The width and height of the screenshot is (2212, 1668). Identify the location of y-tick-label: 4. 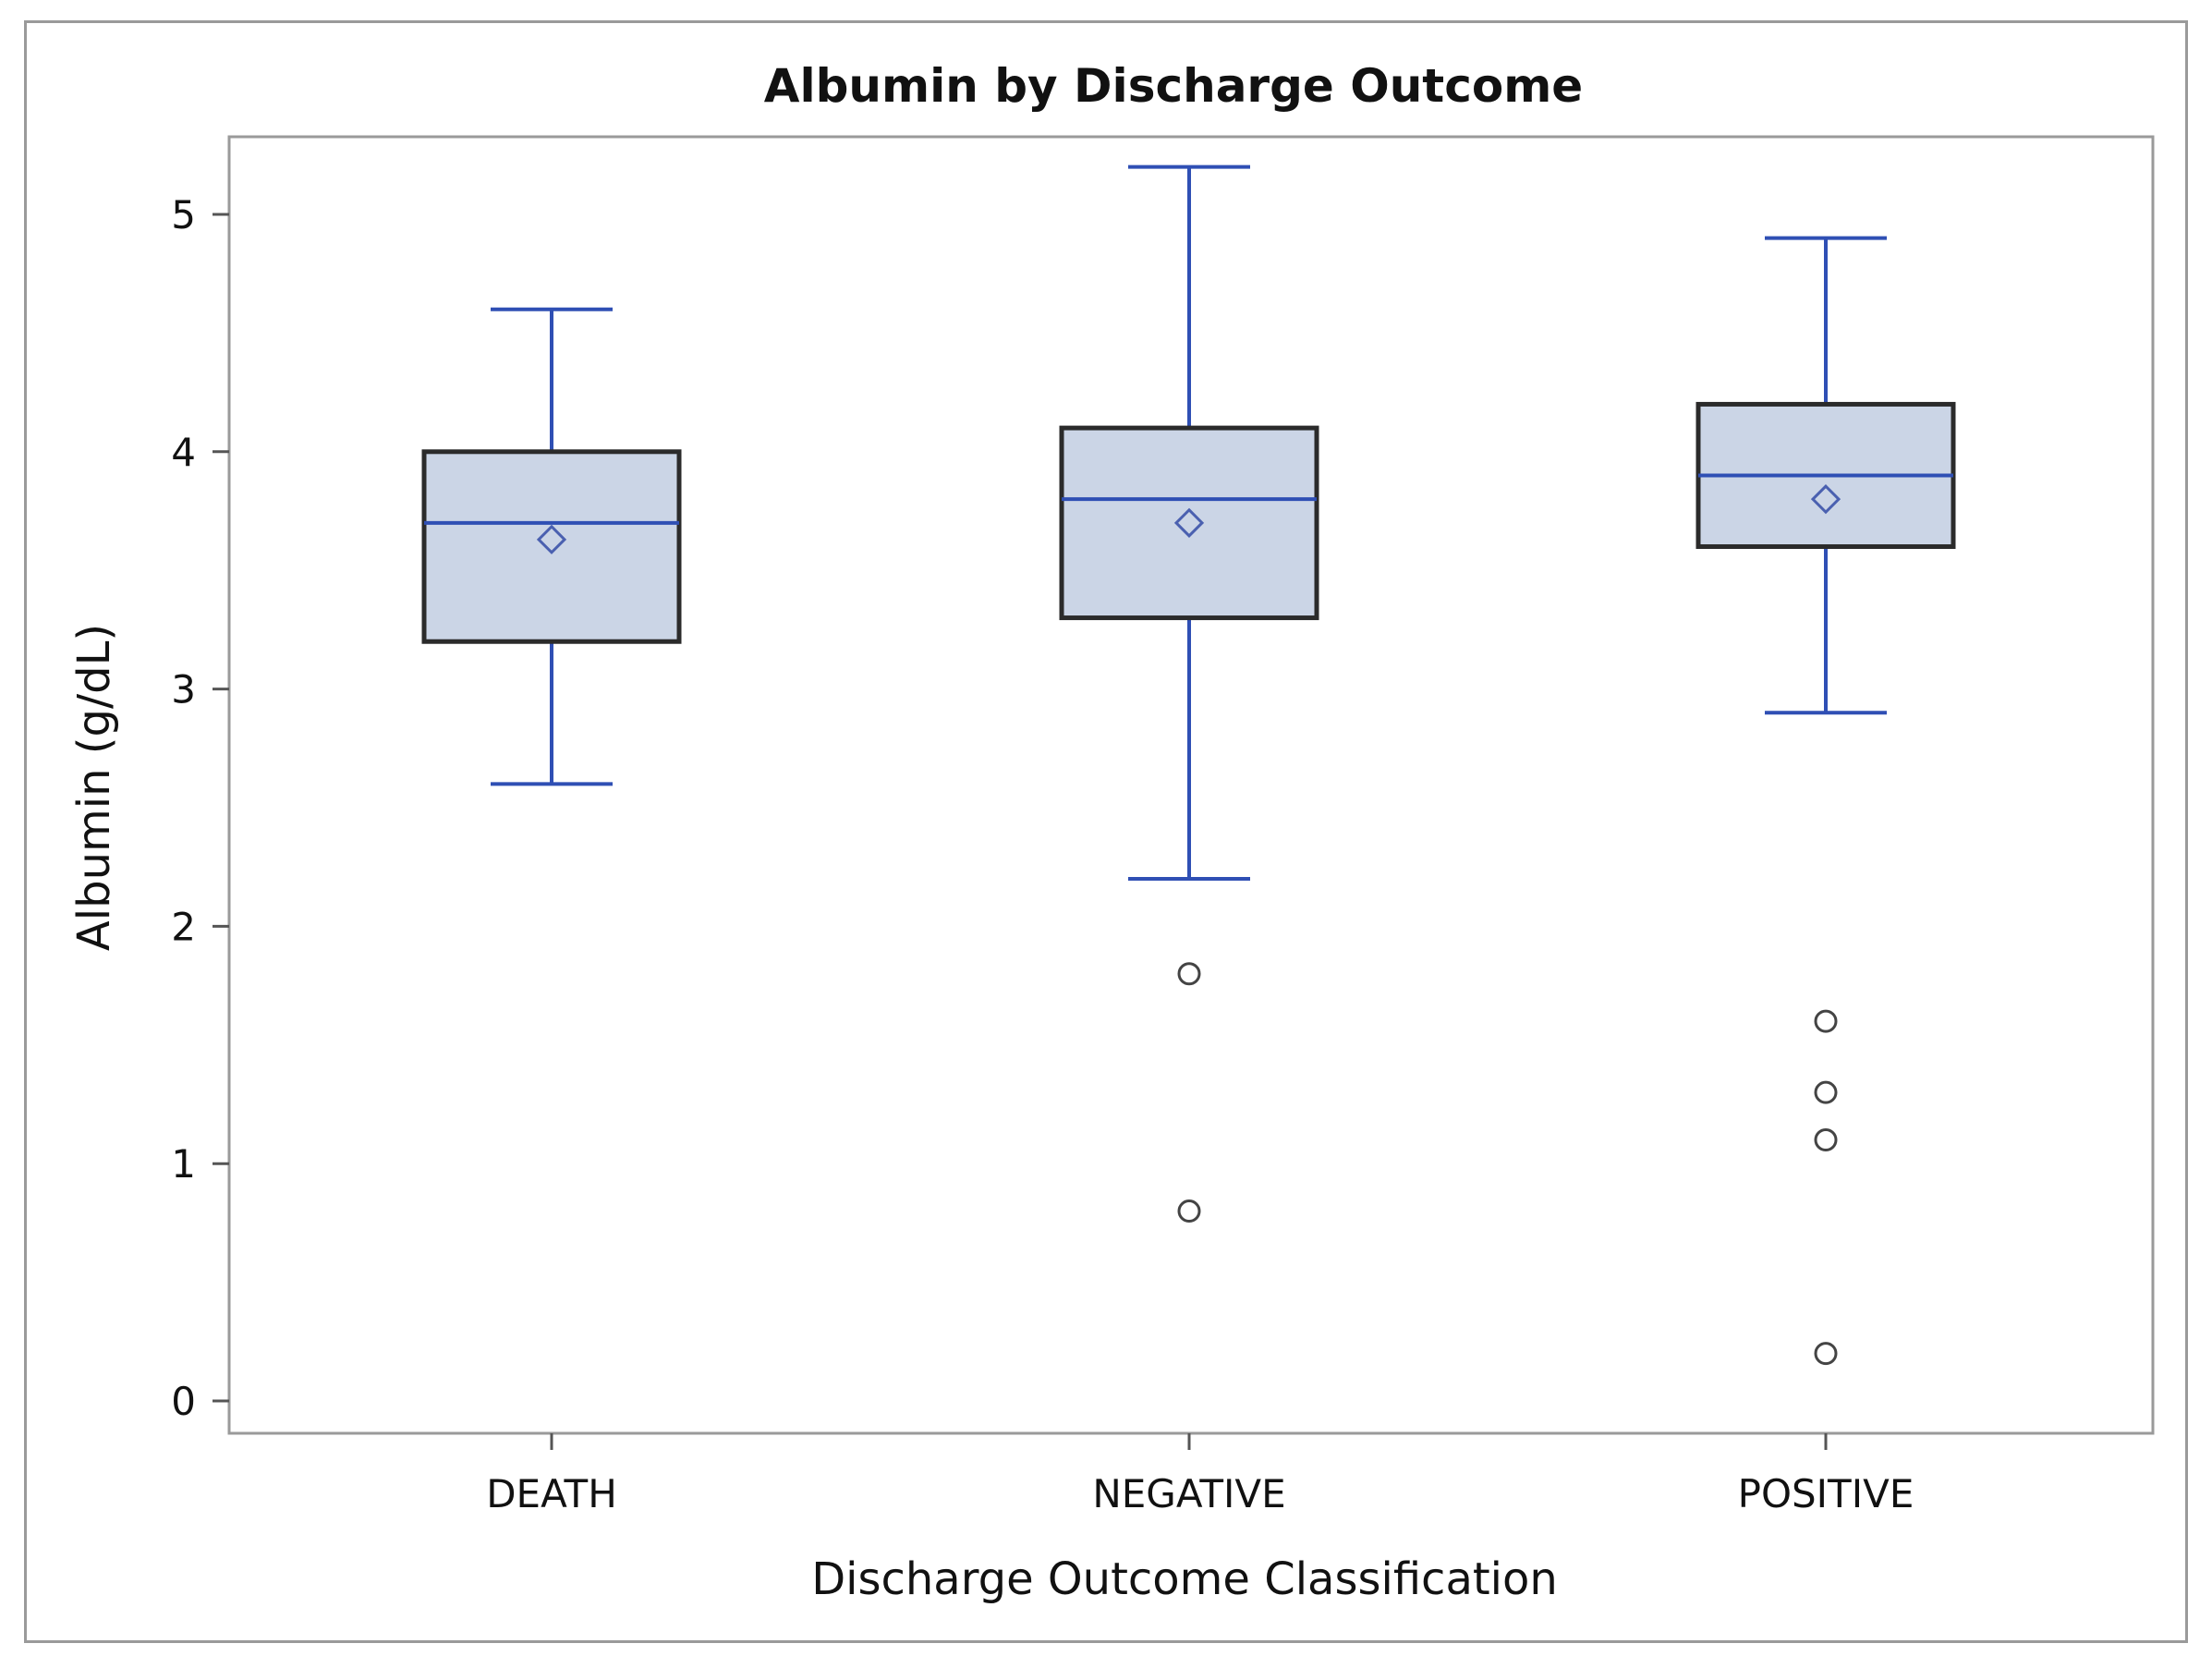
(183, 452).